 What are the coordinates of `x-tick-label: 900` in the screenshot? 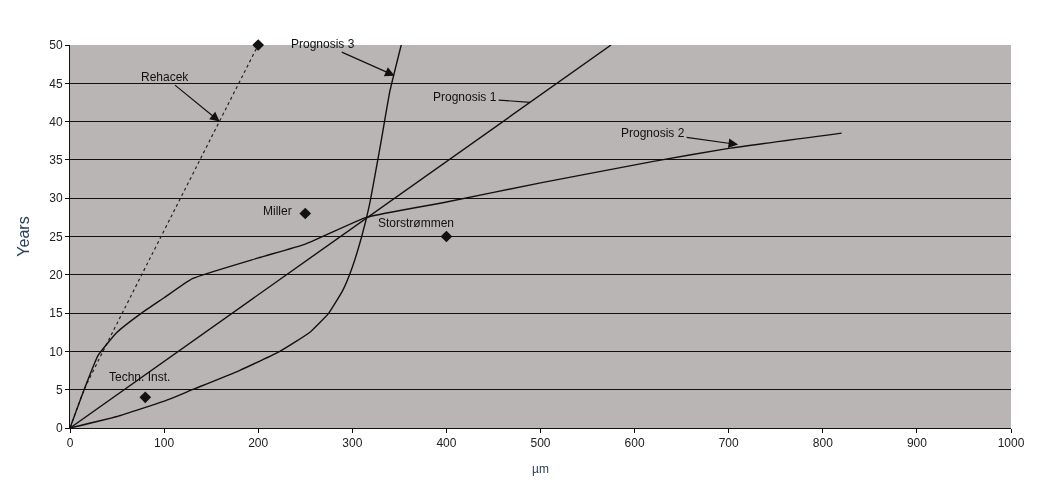 It's located at (917, 443).